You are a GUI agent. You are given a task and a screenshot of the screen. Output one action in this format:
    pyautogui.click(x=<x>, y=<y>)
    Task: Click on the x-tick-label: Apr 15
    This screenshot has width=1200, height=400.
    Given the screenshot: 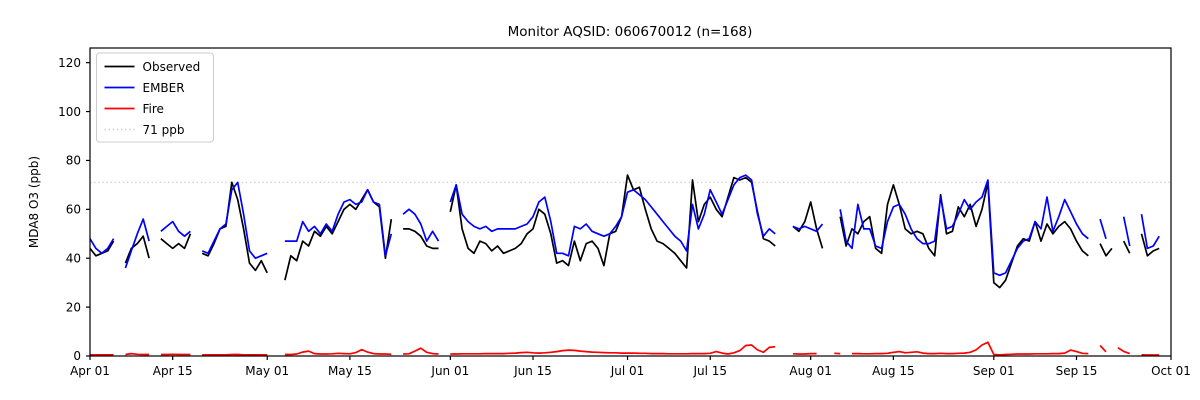 What is the action you would take?
    pyautogui.click(x=173, y=371)
    